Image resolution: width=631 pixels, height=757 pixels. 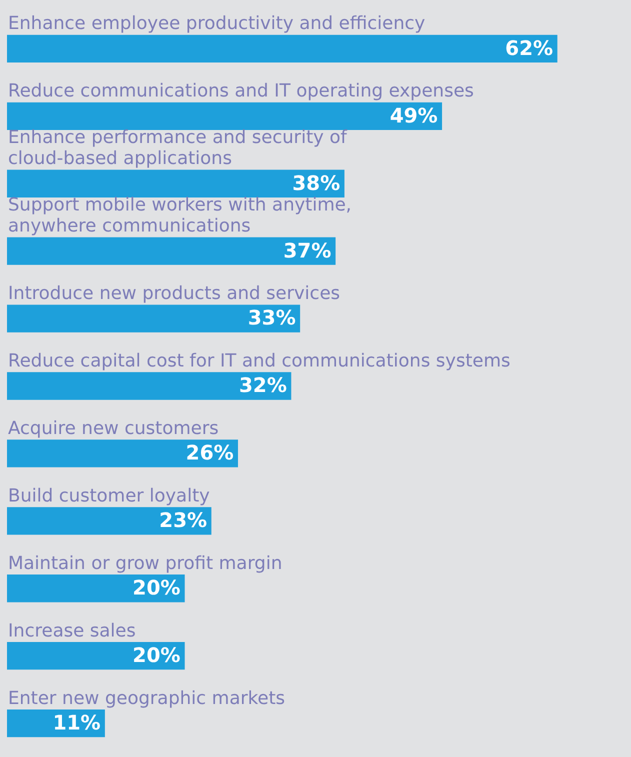 I want to click on data-label: 32%, so click(x=263, y=385).